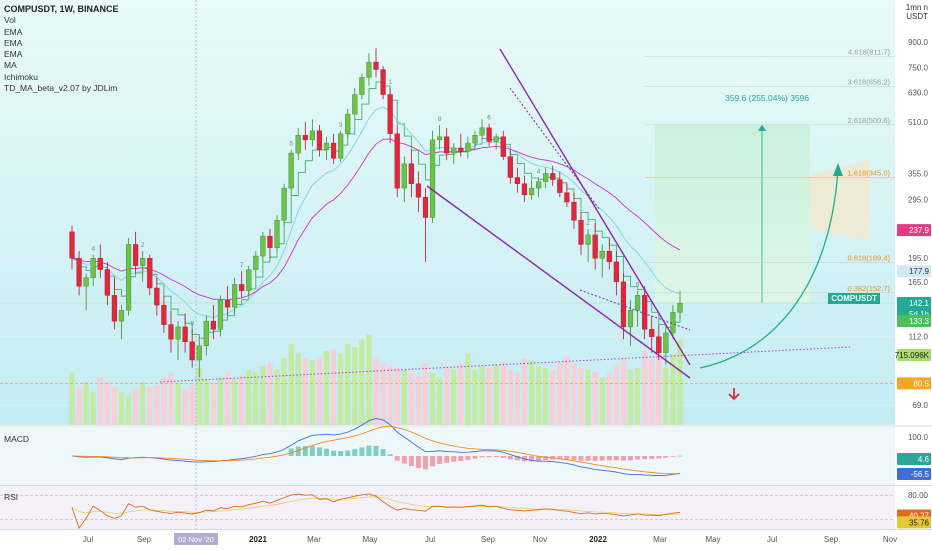  What do you see at coordinates (17, 439) in the screenshot?
I see `macd-pane-label: MACD` at bounding box center [17, 439].